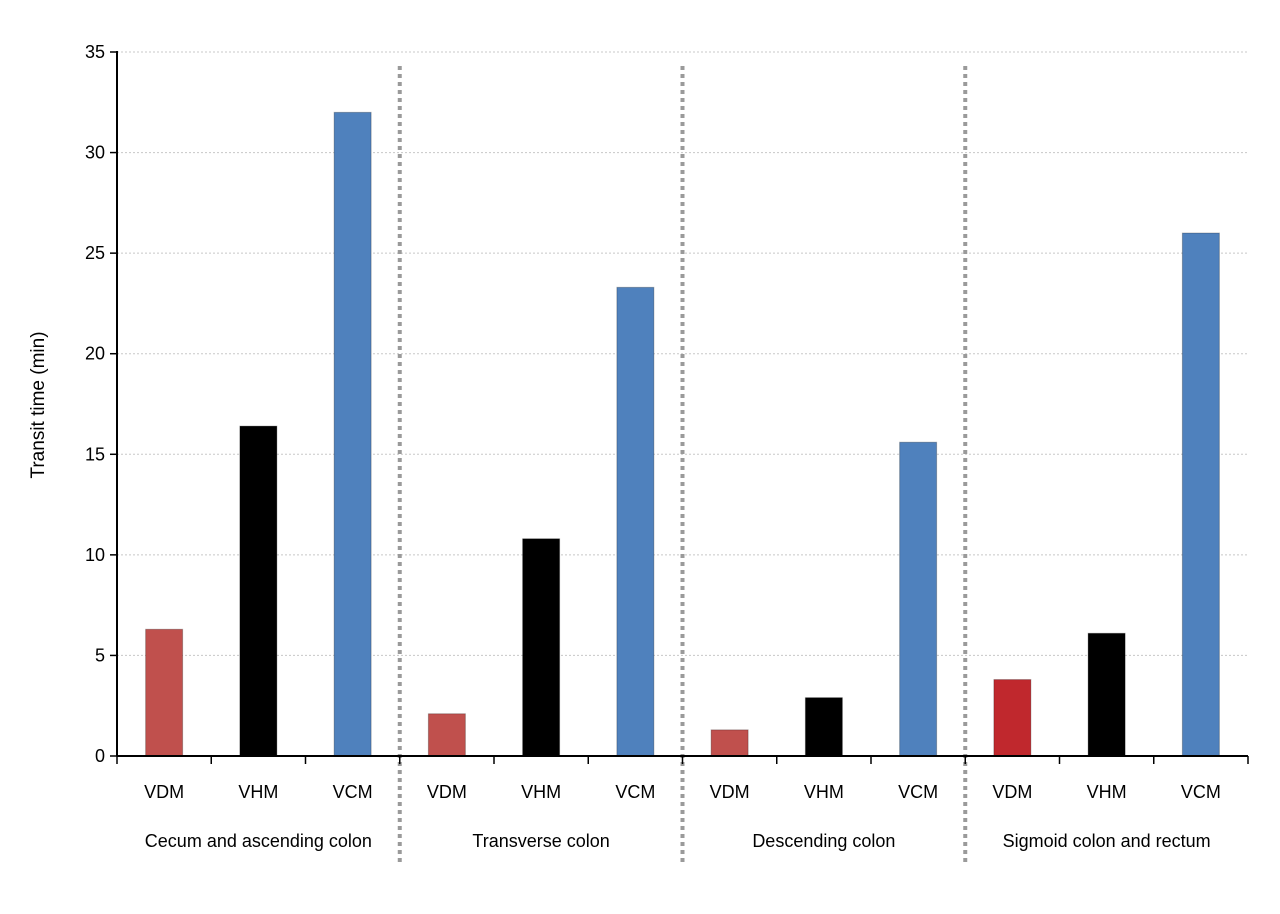  What do you see at coordinates (1106, 694) in the screenshot?
I see `bar-4-vhm` at bounding box center [1106, 694].